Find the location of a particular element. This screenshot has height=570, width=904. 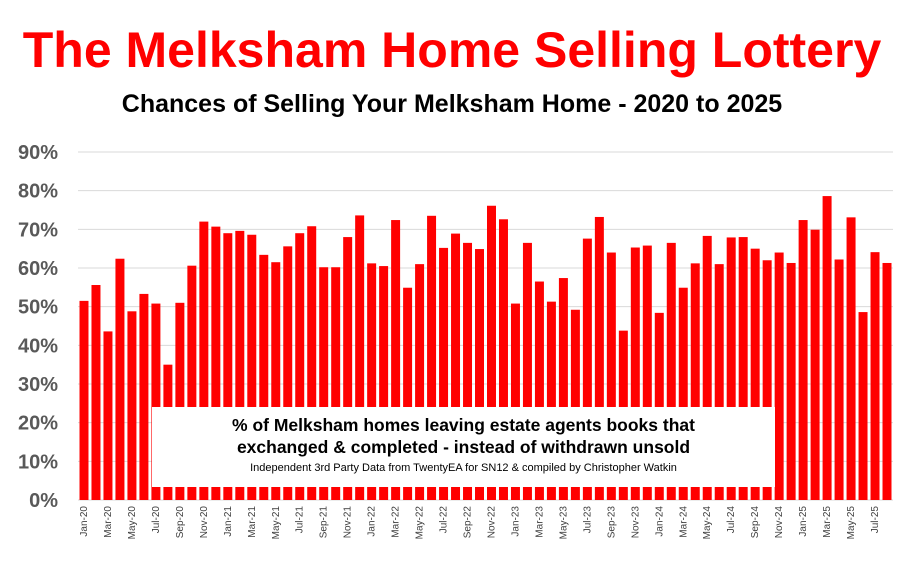

x-tick-label: Mar-20 is located at coordinates (108, 522).